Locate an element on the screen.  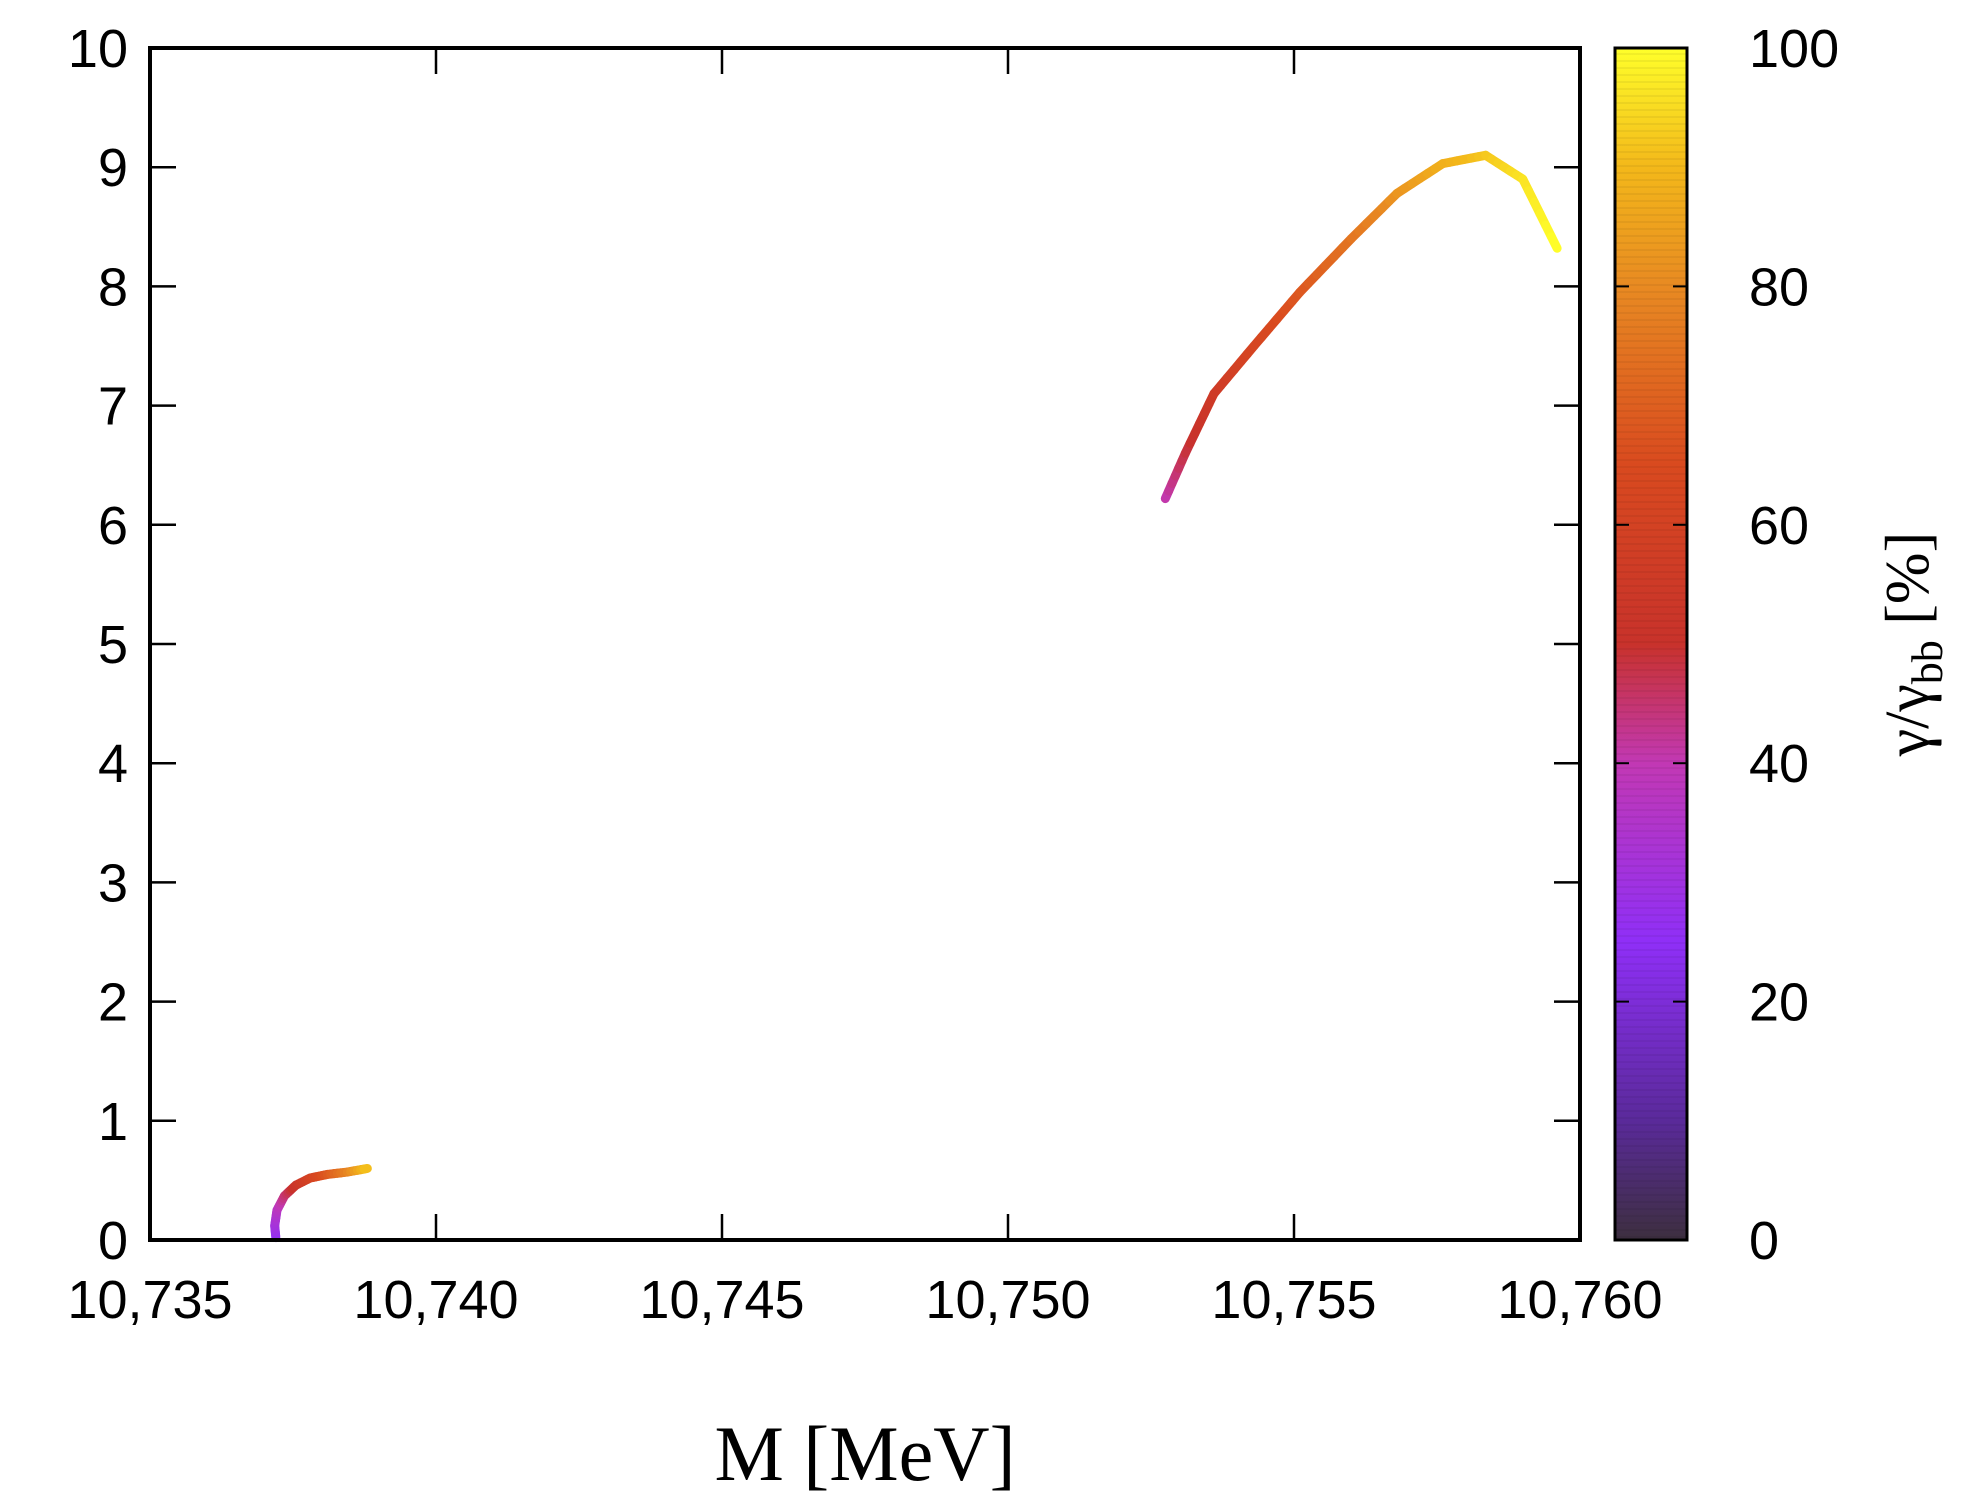
colorbar-frame is located at coordinates (1651, 644).